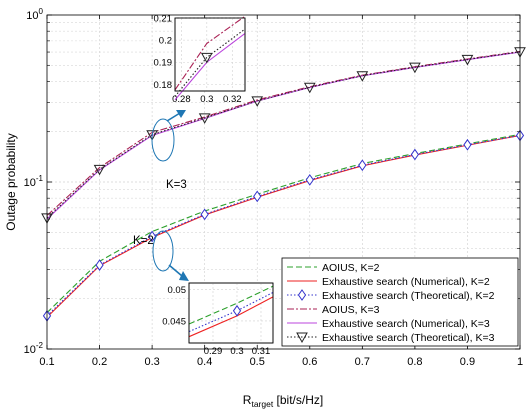 The width and height of the screenshot is (526, 410). What do you see at coordinates (46, 362) in the screenshot?
I see `x-tick-label: 0.1` at bounding box center [46, 362].